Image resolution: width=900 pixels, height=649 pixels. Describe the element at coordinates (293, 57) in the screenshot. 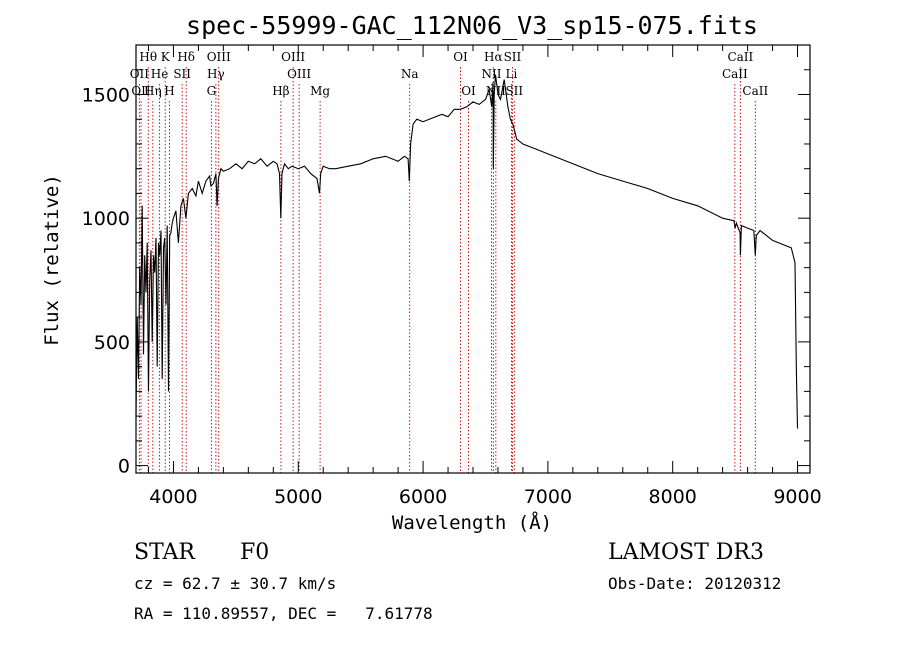

I see `line-label-12: OIII` at that location.